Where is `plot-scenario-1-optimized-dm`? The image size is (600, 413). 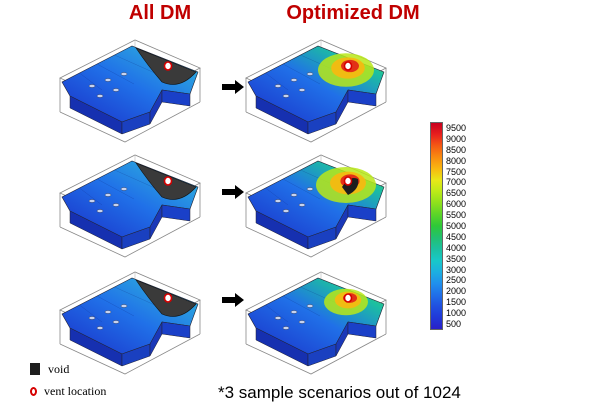
plot-scenario-1-optimized-dm is located at coordinates (316, 86).